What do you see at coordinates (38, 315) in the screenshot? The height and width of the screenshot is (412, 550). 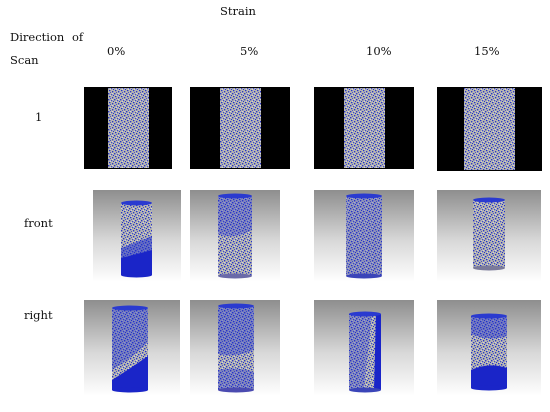 I see `row-label-right: right` at bounding box center [38, 315].